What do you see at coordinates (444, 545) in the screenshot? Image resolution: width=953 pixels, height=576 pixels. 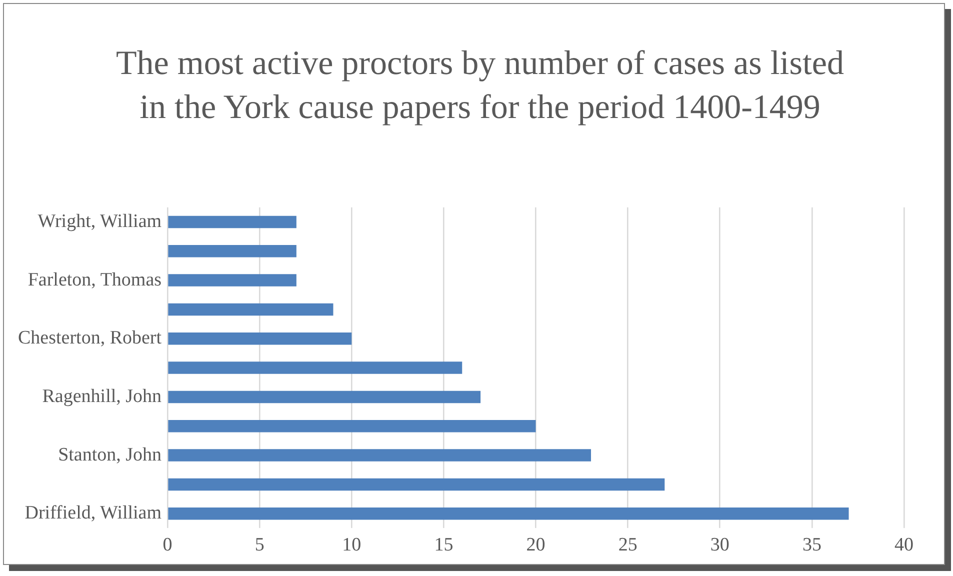 I see `x-tick-label: 15` at bounding box center [444, 545].